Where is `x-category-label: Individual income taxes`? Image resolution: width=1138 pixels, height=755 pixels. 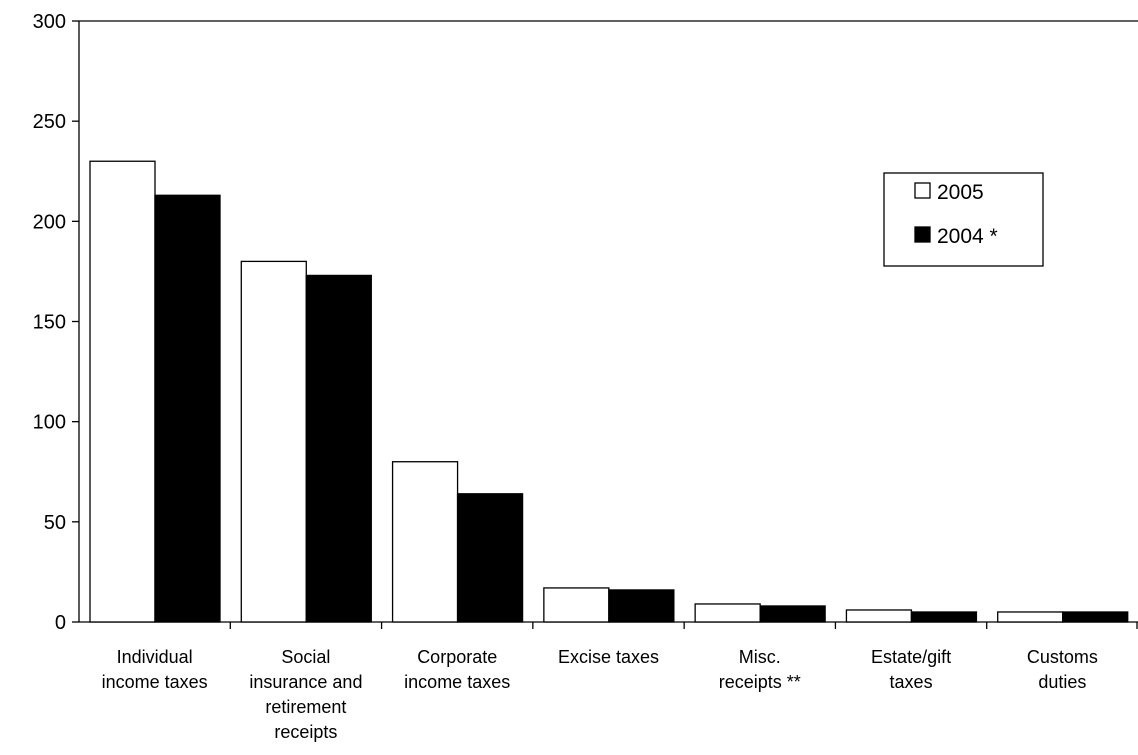
x-category-label: Individual income taxes is located at coordinates (155, 669).